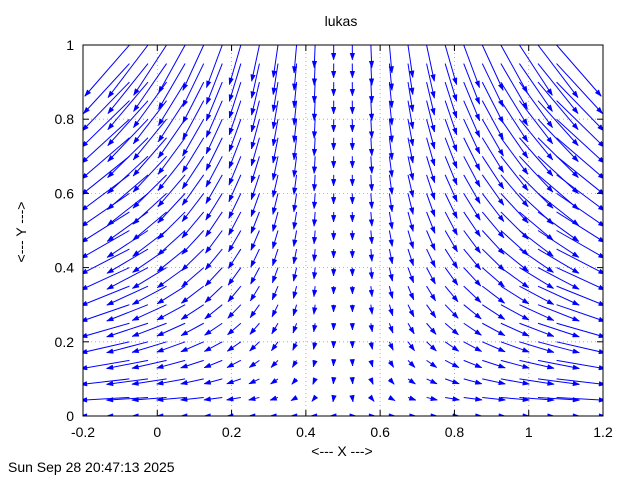 The width and height of the screenshot is (640, 480). Describe the element at coordinates (455, 432) in the screenshot. I see `x-tick-label-5: 0.8` at that location.